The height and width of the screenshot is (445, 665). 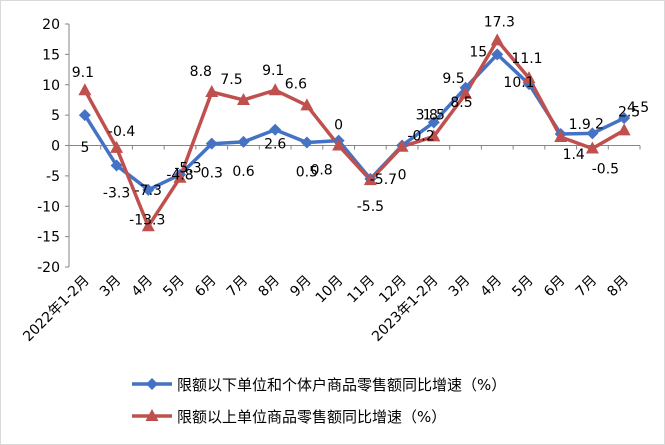 What do you see at coordinates (370, 207) in the screenshot?
I see `data-label: -5.5` at bounding box center [370, 207].